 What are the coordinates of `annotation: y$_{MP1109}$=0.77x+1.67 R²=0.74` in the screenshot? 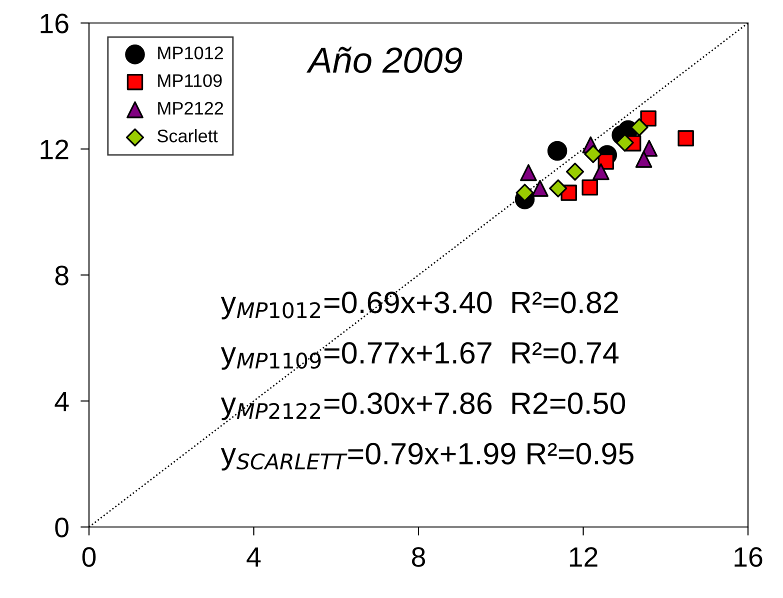 It's located at (419, 356).